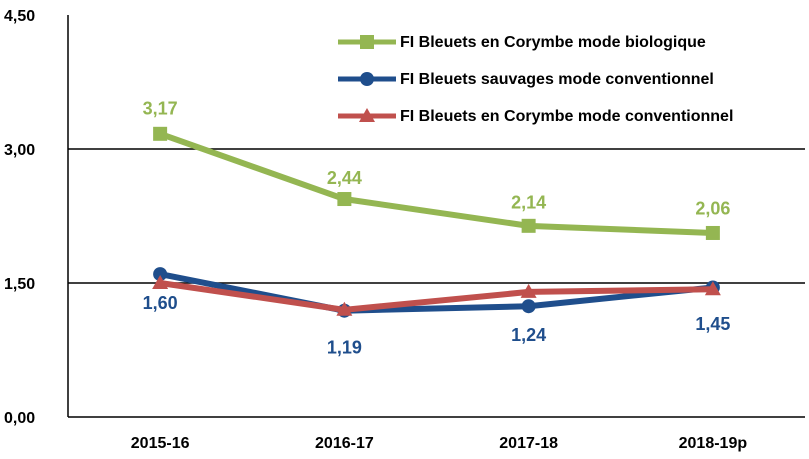 The width and height of the screenshot is (809, 459). I want to click on x-tick-label: 2018-19p, so click(713, 443).